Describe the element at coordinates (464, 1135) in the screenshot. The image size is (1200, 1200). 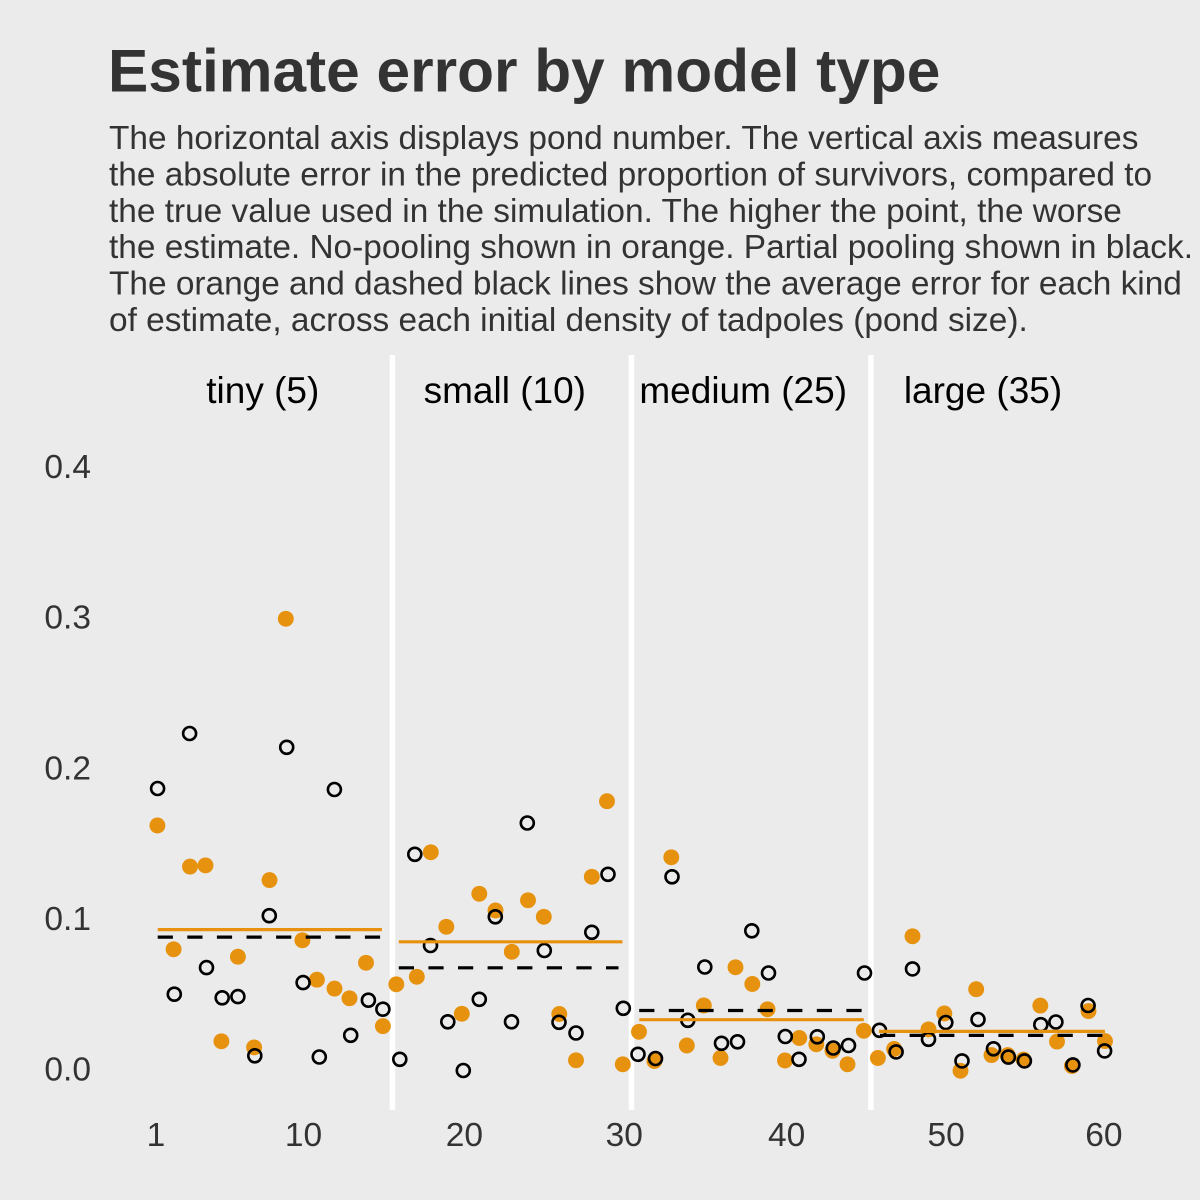
I see `svg-text: 20` at that location.